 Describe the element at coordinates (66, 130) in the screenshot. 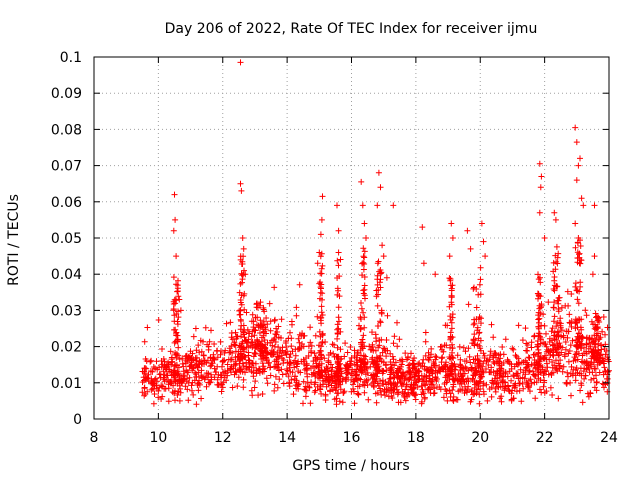

I see `y-tick-label: 0.08` at that location.